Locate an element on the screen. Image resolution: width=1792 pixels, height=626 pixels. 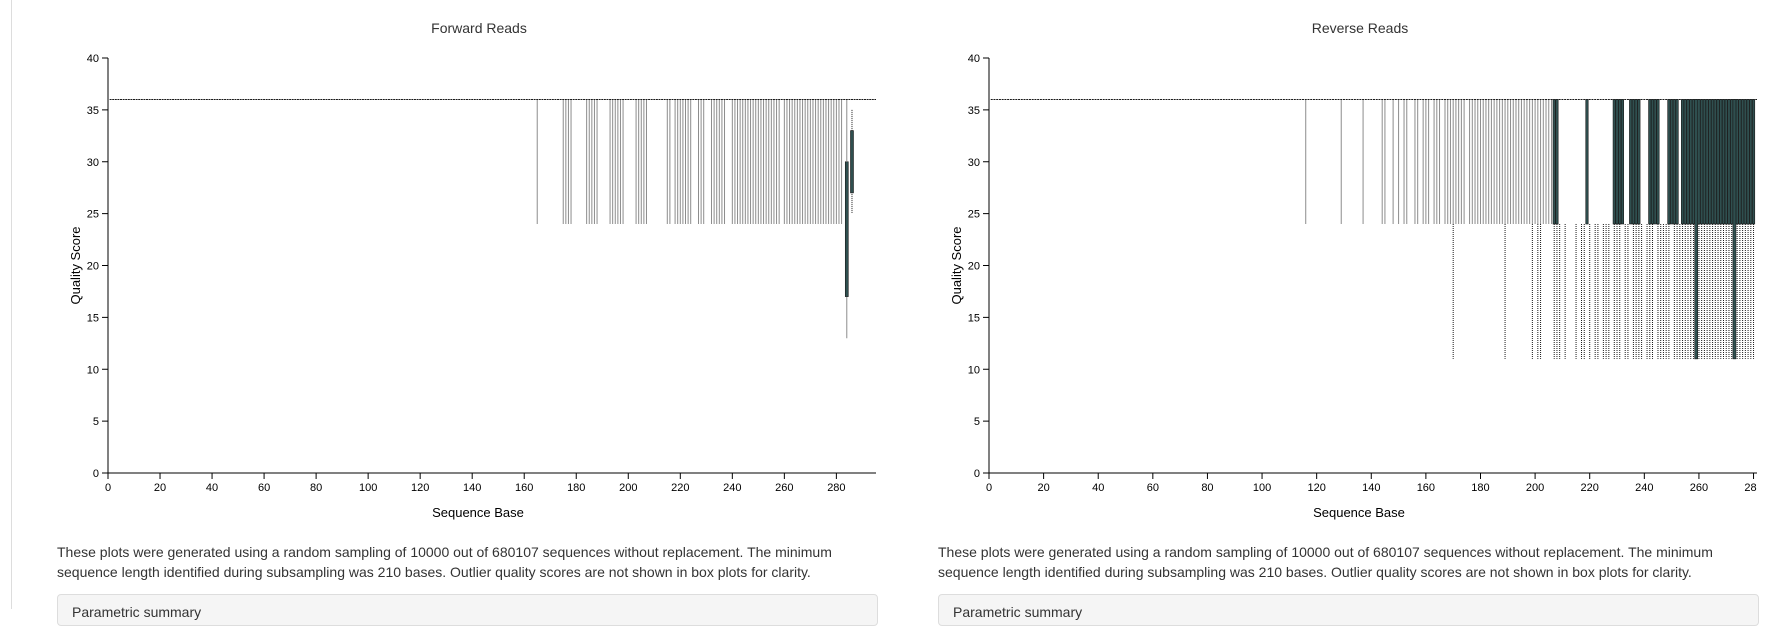
y-tick-label: 25 is located at coordinates (93, 215).